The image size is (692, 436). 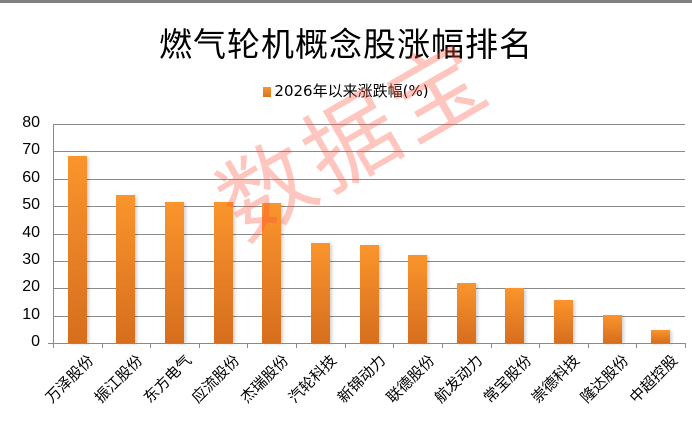 What do you see at coordinates (351, 91) in the screenshot?
I see `legend-label: 2026年以来涨跌幅(%)` at bounding box center [351, 91].